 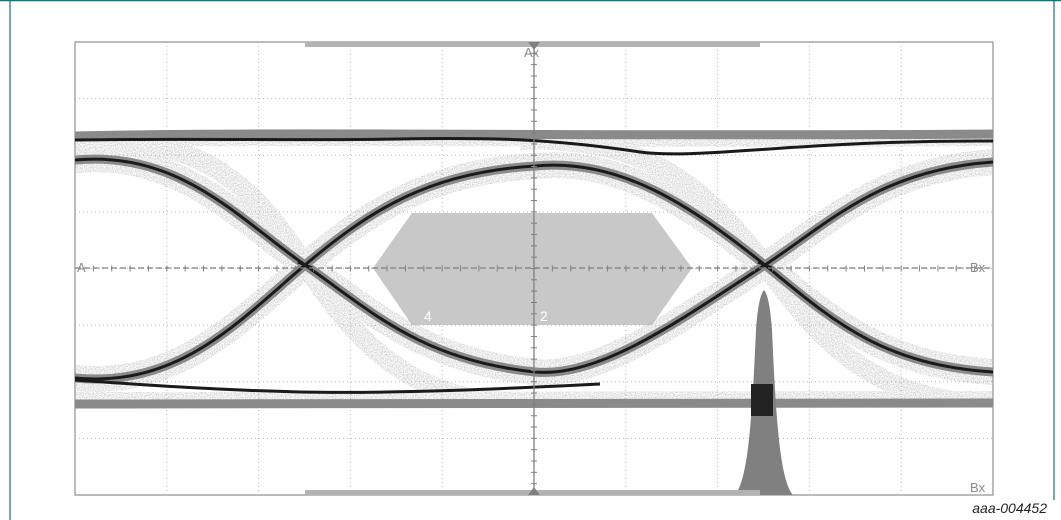 I want to click on marker-ax: Ax, so click(x=532, y=52).